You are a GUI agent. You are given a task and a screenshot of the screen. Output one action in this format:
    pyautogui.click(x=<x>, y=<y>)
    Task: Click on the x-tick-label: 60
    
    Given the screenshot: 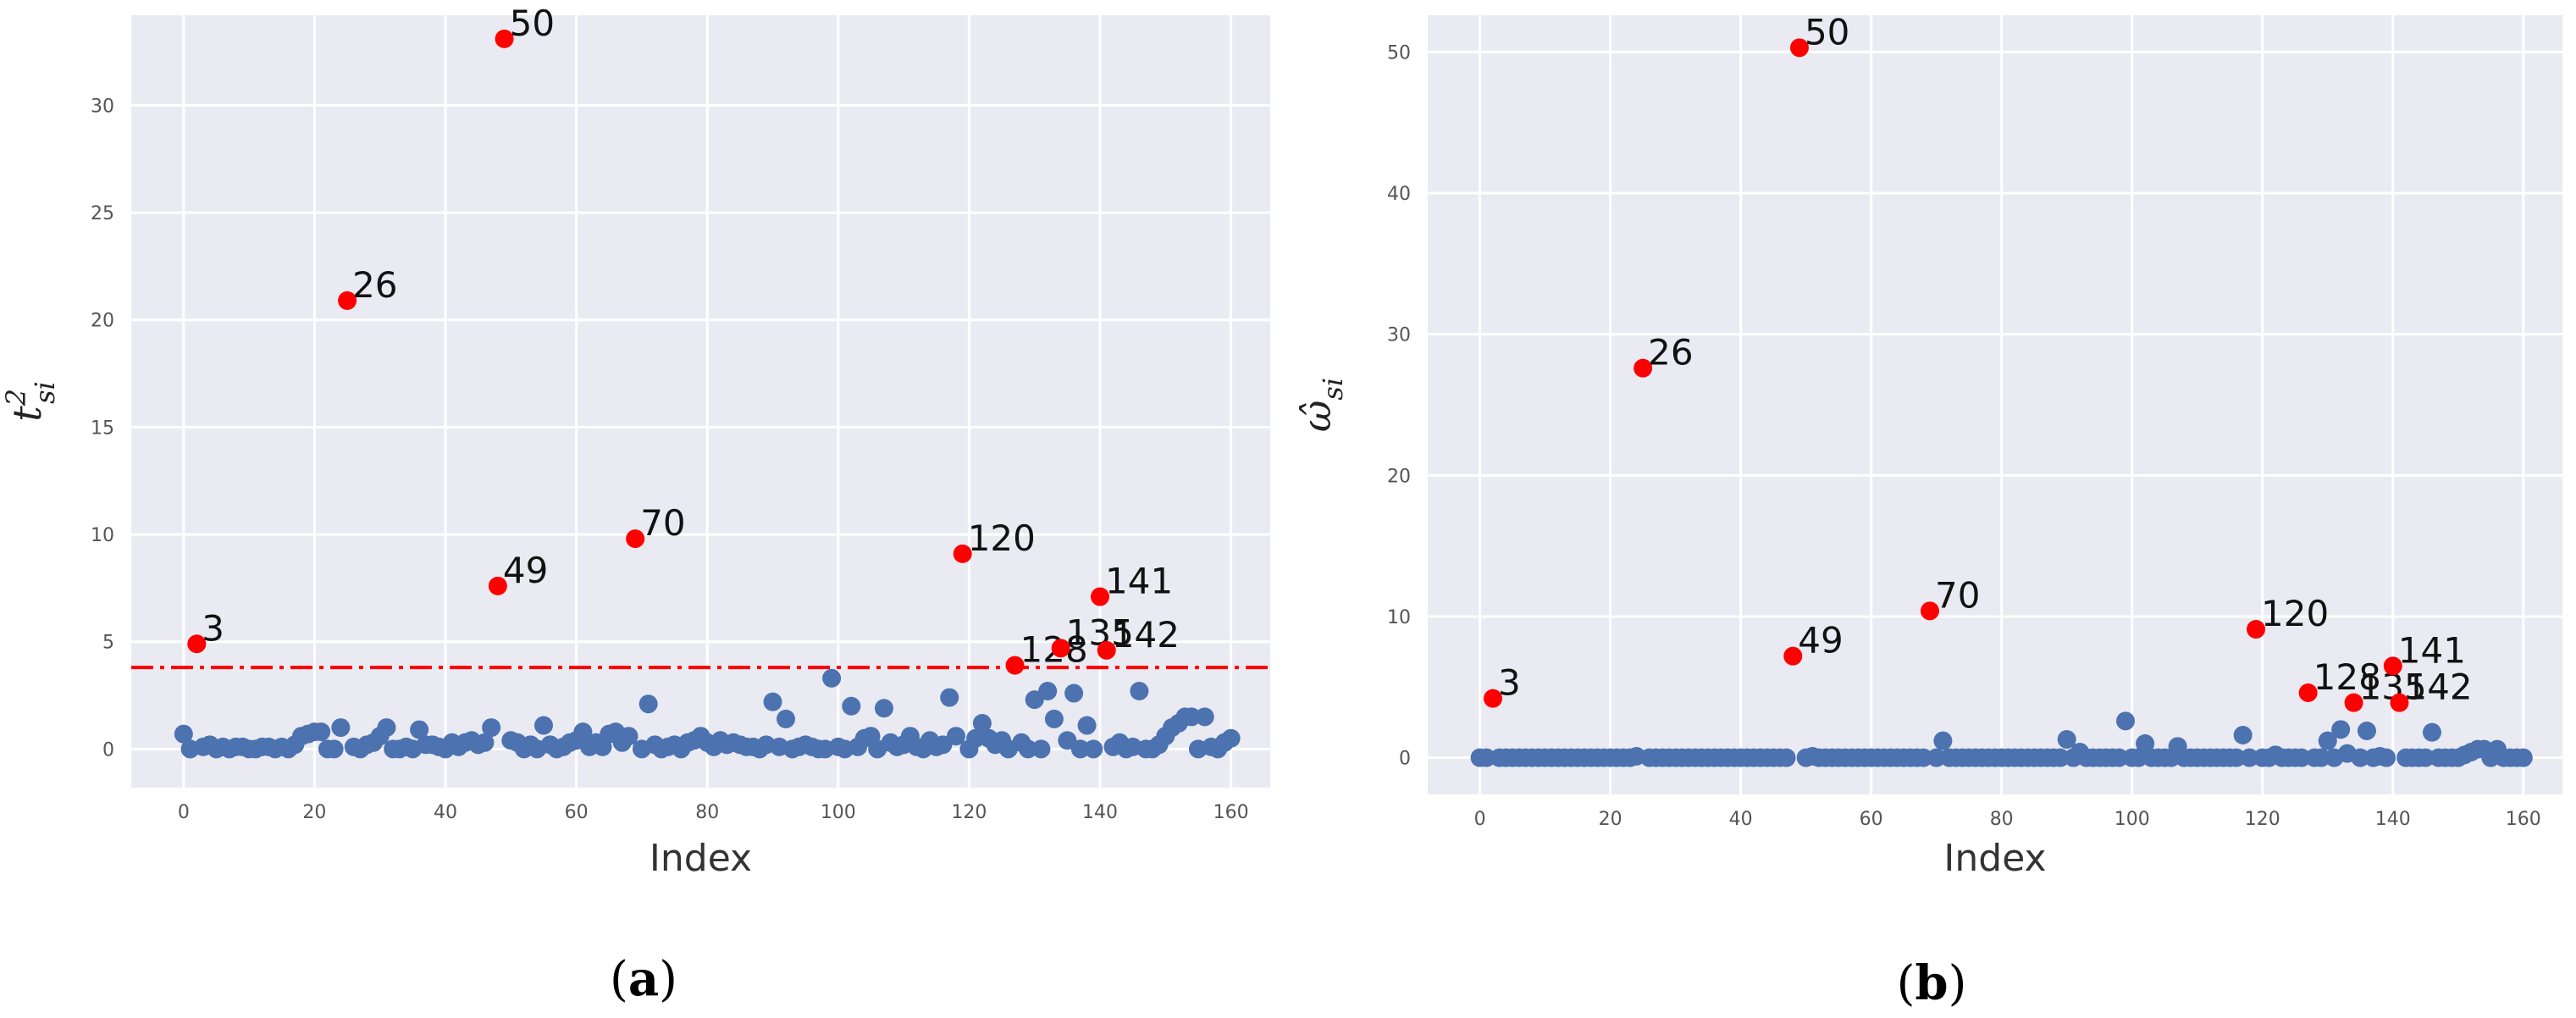 What is the action you would take?
    pyautogui.click(x=1871, y=819)
    